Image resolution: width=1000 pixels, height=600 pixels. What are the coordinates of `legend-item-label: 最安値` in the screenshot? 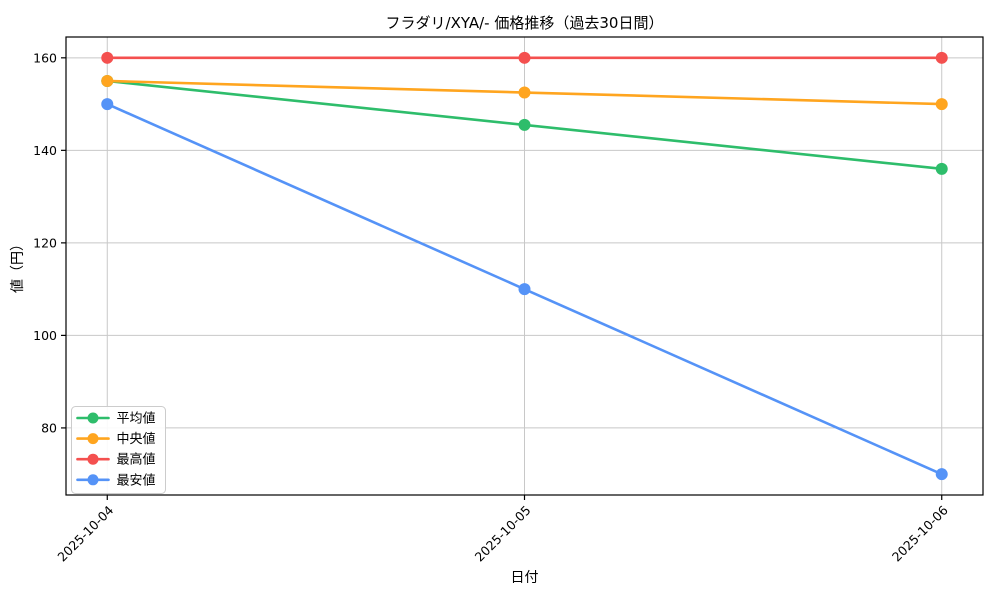 It's located at (136, 480).